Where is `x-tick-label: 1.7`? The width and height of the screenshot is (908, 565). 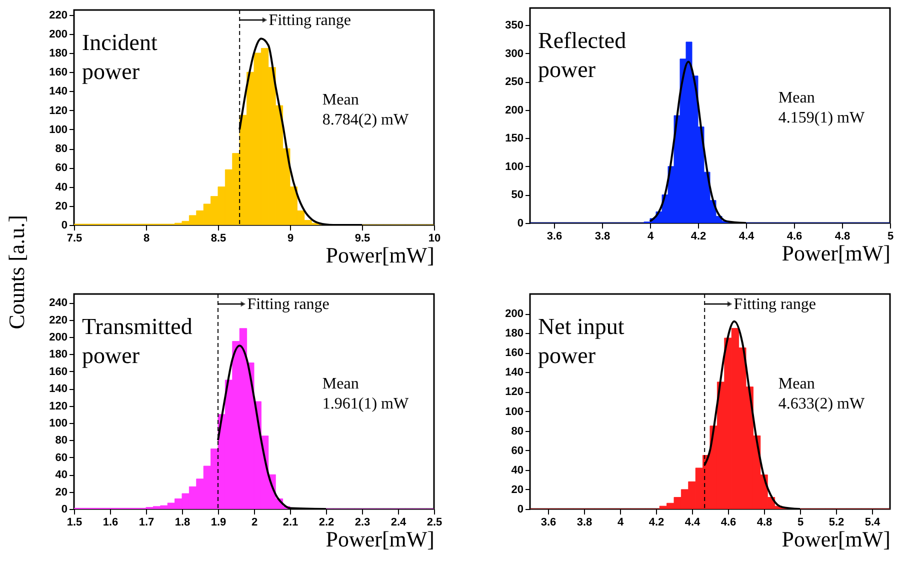
x-tick-label: 1.7 is located at coordinates (146, 522).